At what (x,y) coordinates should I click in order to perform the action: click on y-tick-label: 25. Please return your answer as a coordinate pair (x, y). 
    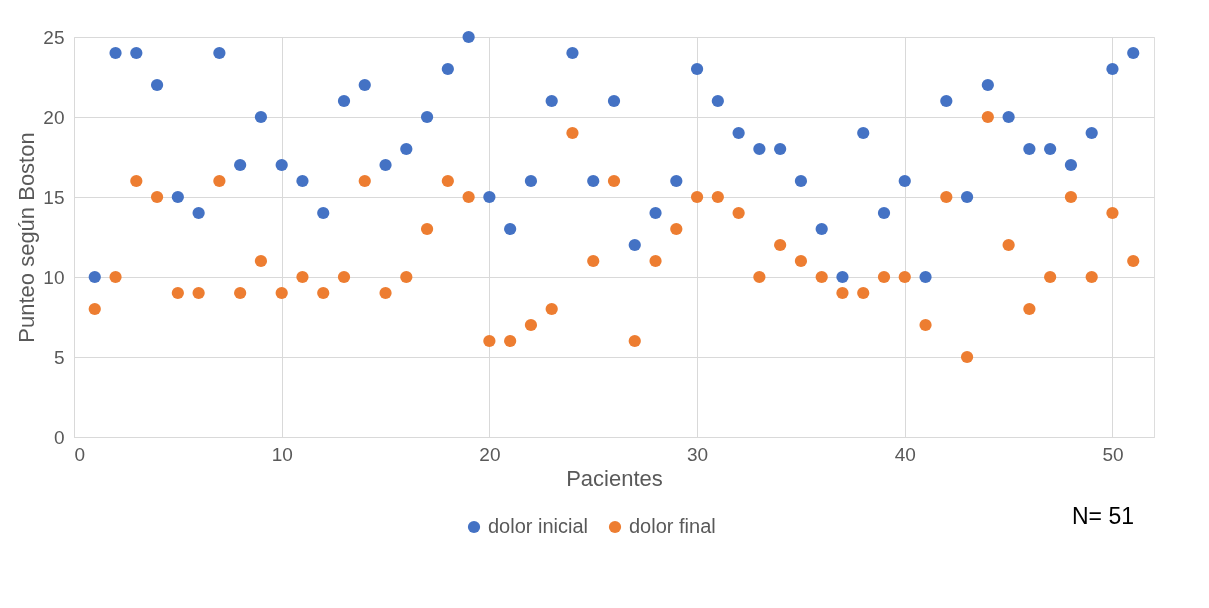
    Looking at the image, I should click on (54, 37).